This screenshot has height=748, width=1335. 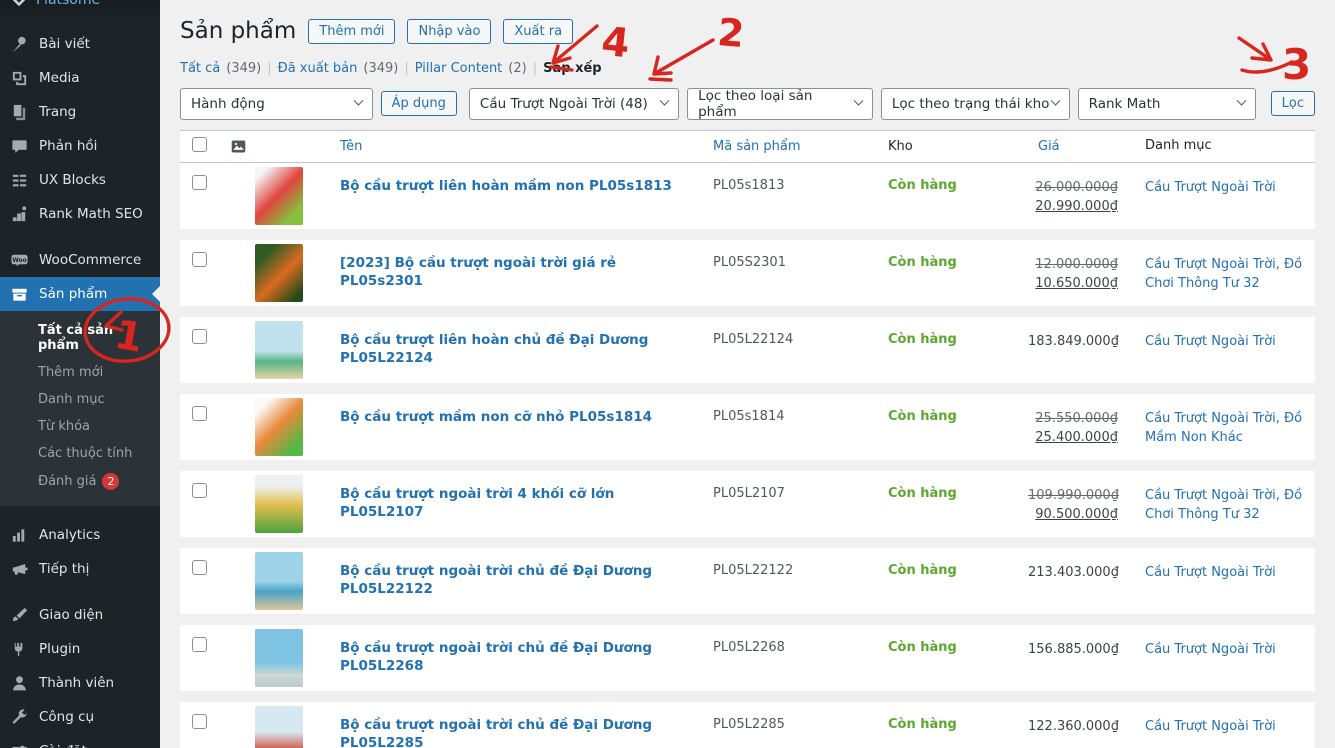 I want to click on sidebar-item-analytics: Analytics, so click(x=80, y=535).